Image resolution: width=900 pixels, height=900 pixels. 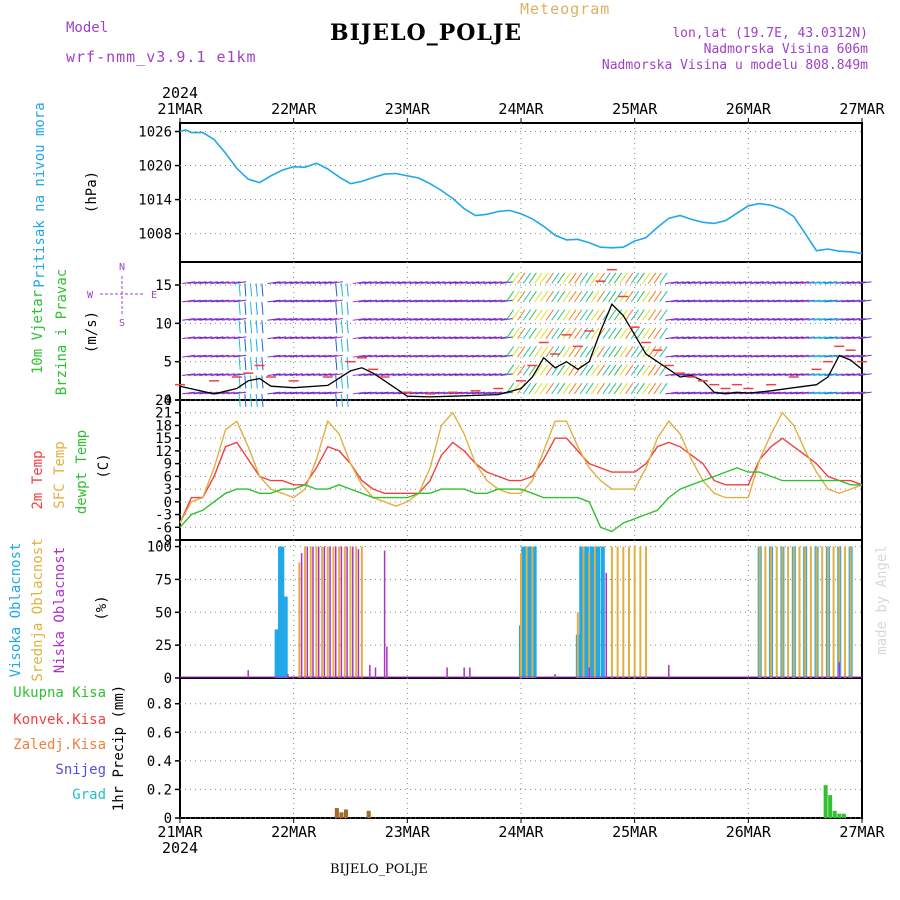 What do you see at coordinates (248, 674) in the screenshot?
I see `cloud-bar-low` at bounding box center [248, 674].